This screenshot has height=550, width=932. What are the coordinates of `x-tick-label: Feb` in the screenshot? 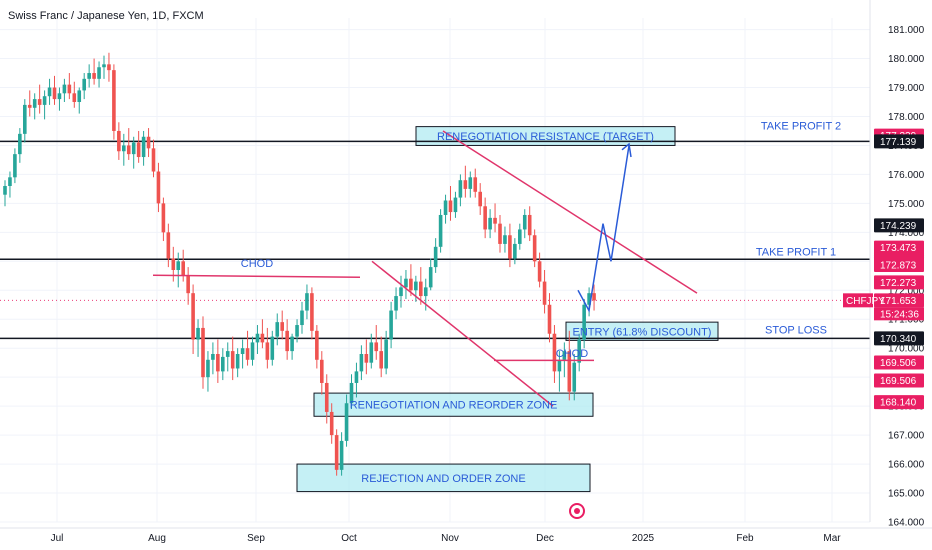 It's located at (745, 538).